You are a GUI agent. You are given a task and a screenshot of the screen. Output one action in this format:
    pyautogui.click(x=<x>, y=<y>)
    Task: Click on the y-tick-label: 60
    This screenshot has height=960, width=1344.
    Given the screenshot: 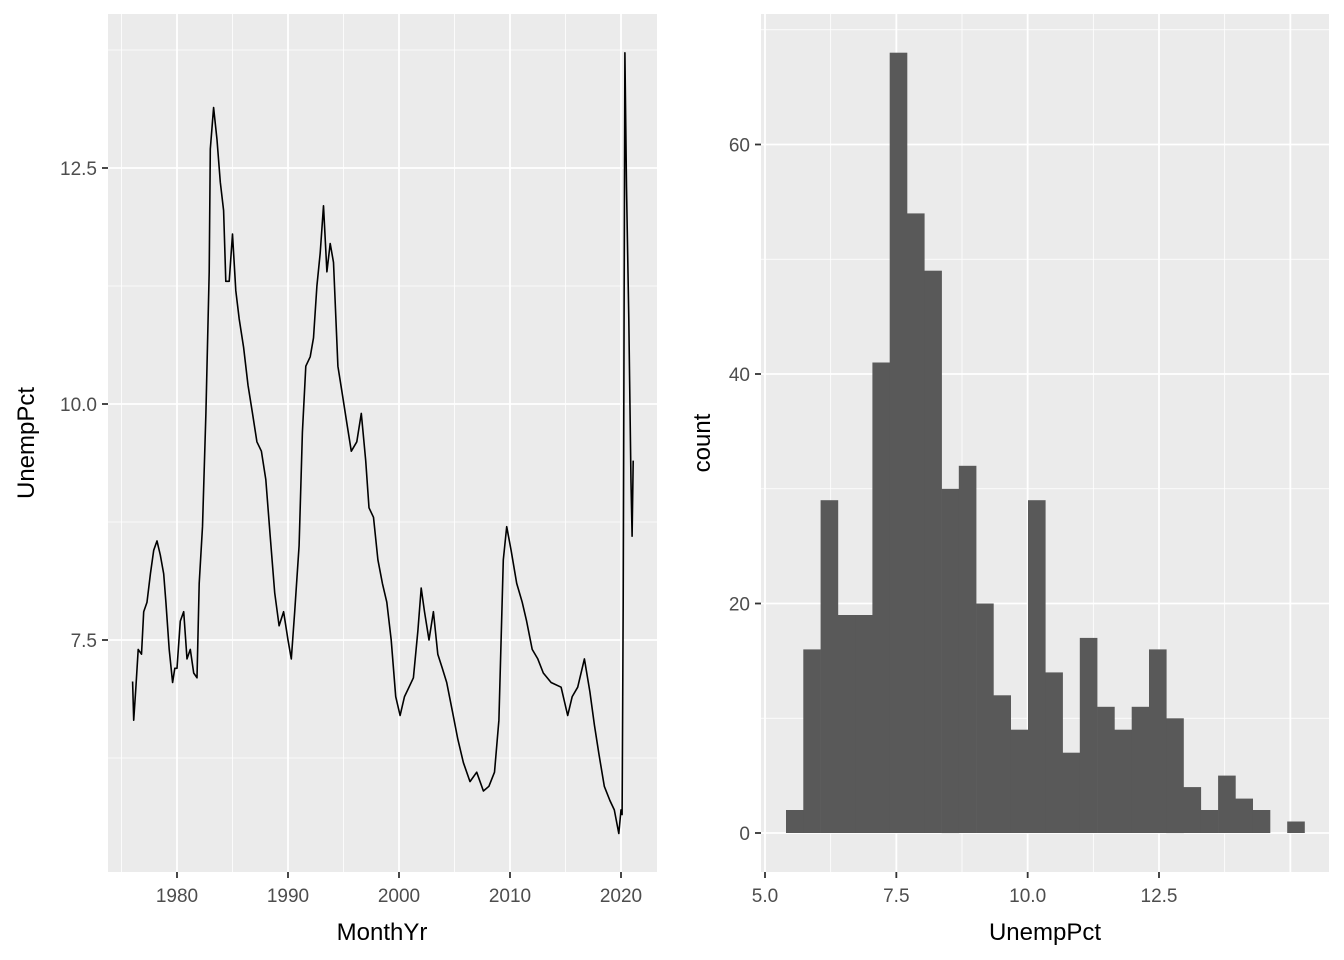 What is the action you would take?
    pyautogui.click(x=739, y=146)
    